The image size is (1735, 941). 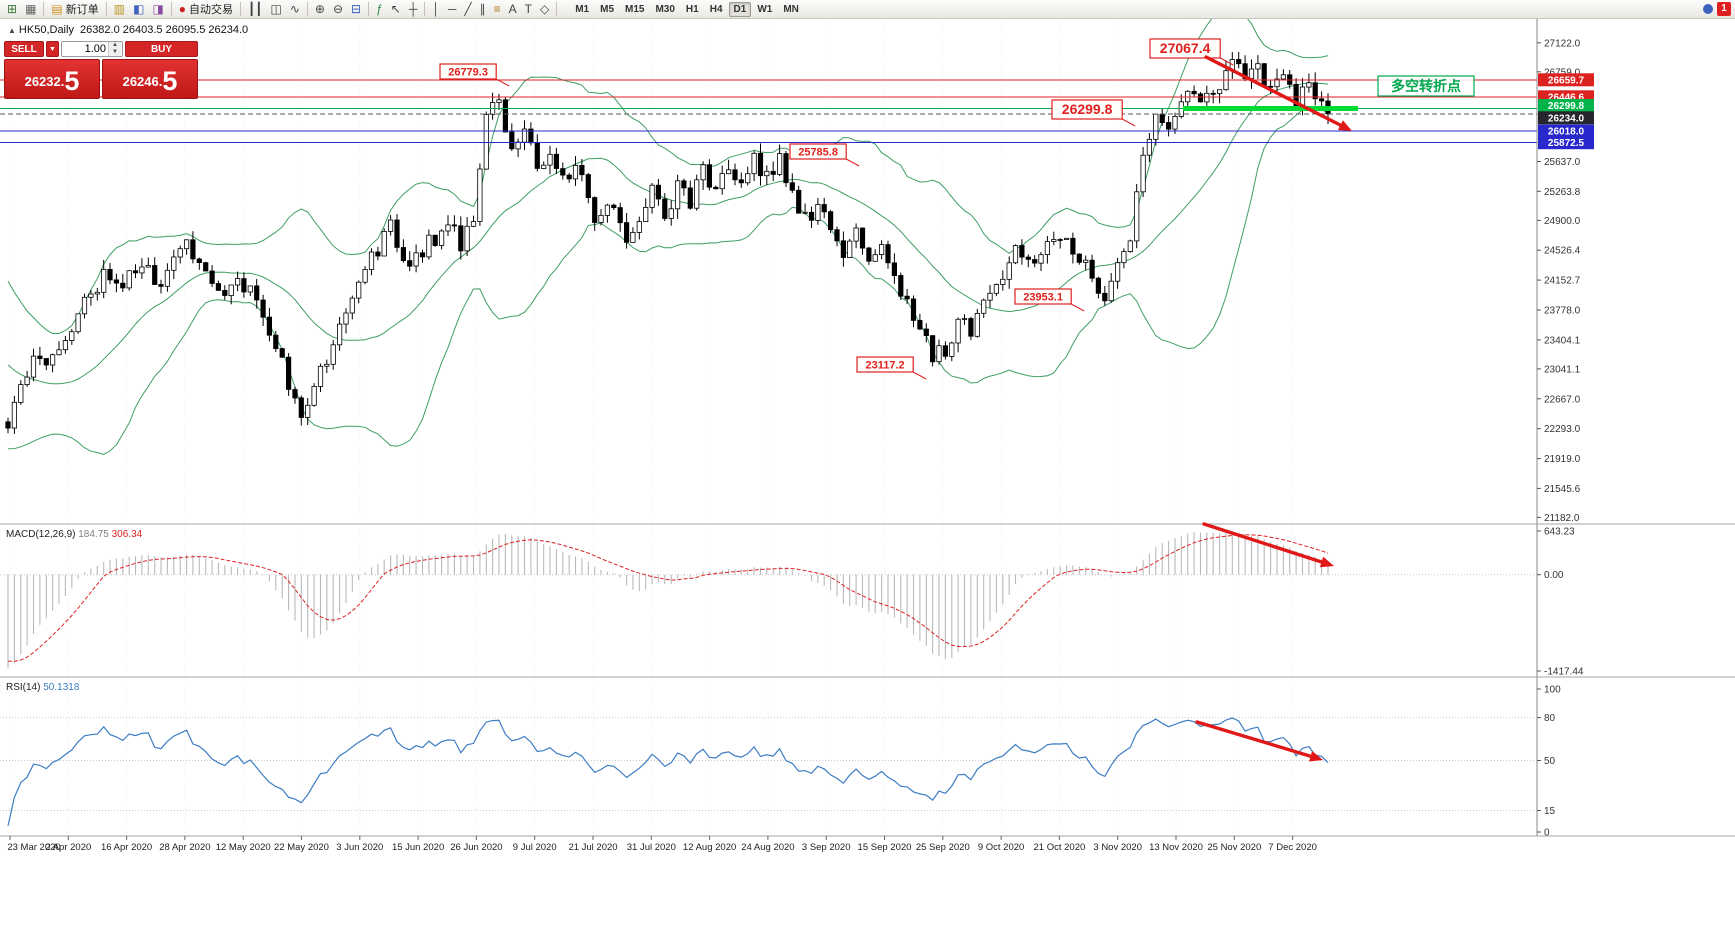 I want to click on svg-text: 15 Sep 2020, so click(x=885, y=847).